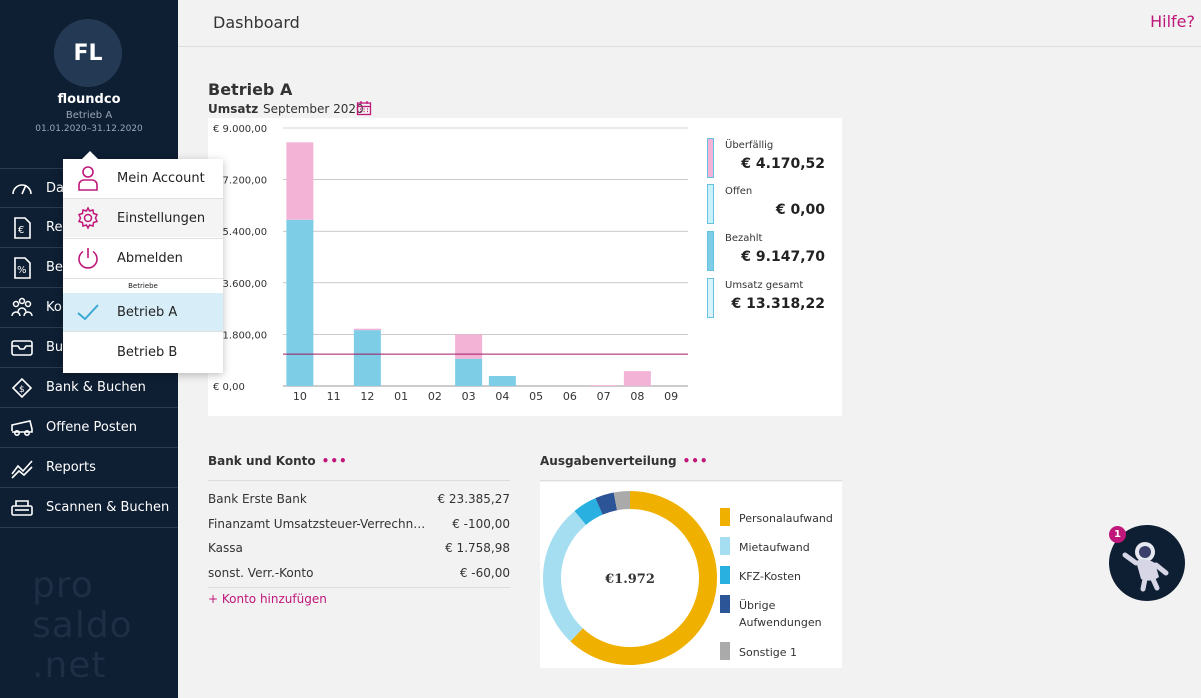  What do you see at coordinates (22, 308) in the screenshot?
I see `people-icon` at bounding box center [22, 308].